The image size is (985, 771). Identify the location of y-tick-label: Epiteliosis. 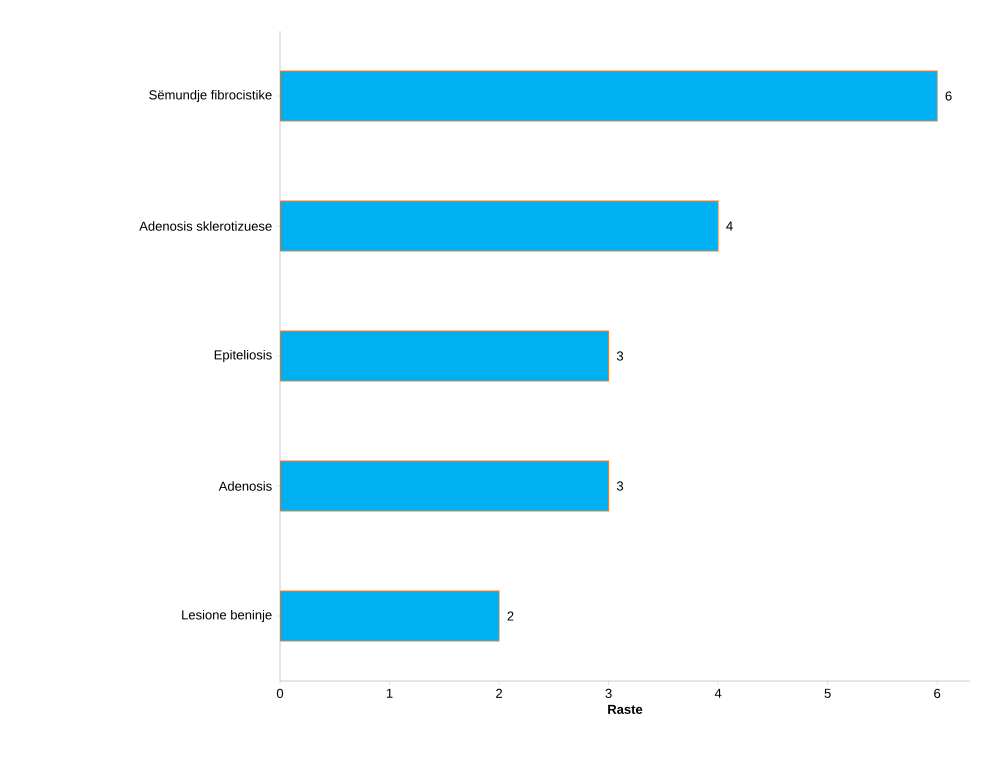
(243, 356).